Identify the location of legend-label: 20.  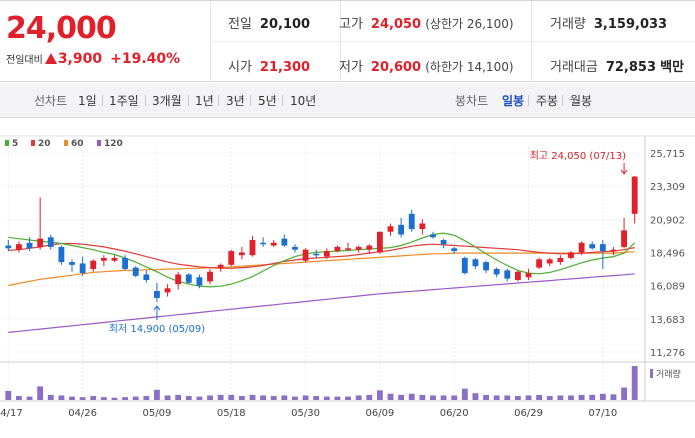
(44, 144).